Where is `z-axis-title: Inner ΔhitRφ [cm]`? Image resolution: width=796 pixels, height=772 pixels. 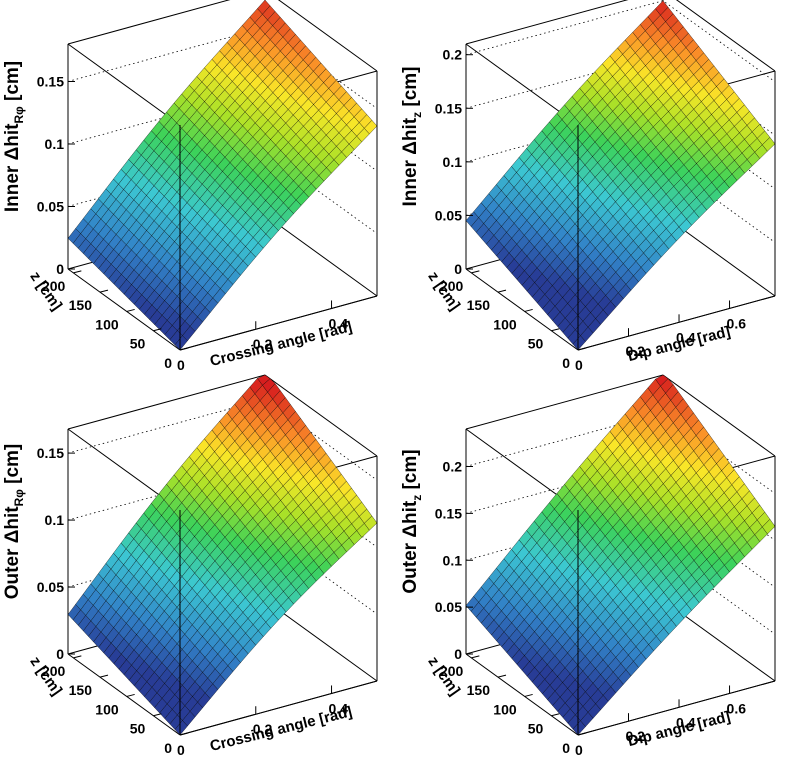 z-axis-title: Inner ΔhitRφ [cm] is located at coordinates (14, 136).